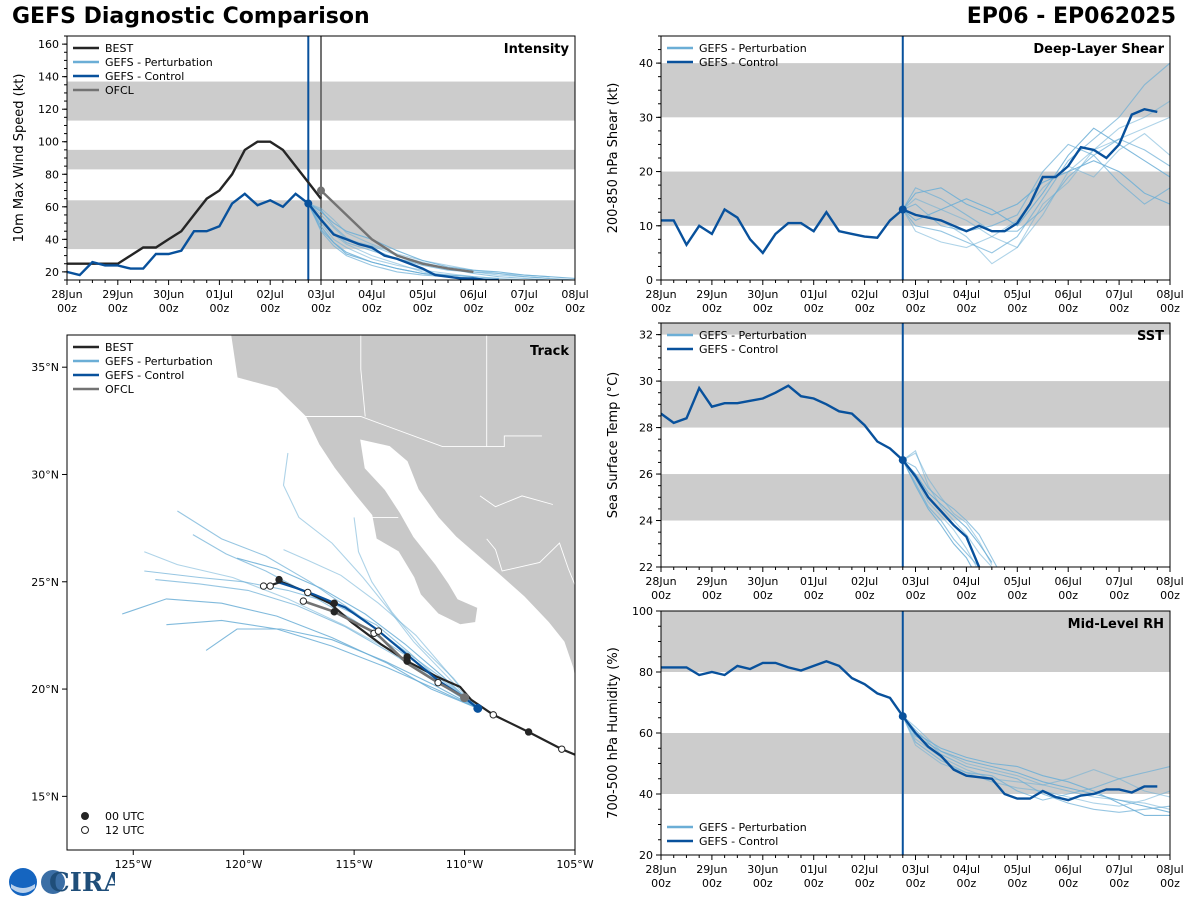 The height and width of the screenshot is (900, 1200). What do you see at coordinates (52, 272) in the screenshot?
I see `y-tick-label: 20` at bounding box center [52, 272].